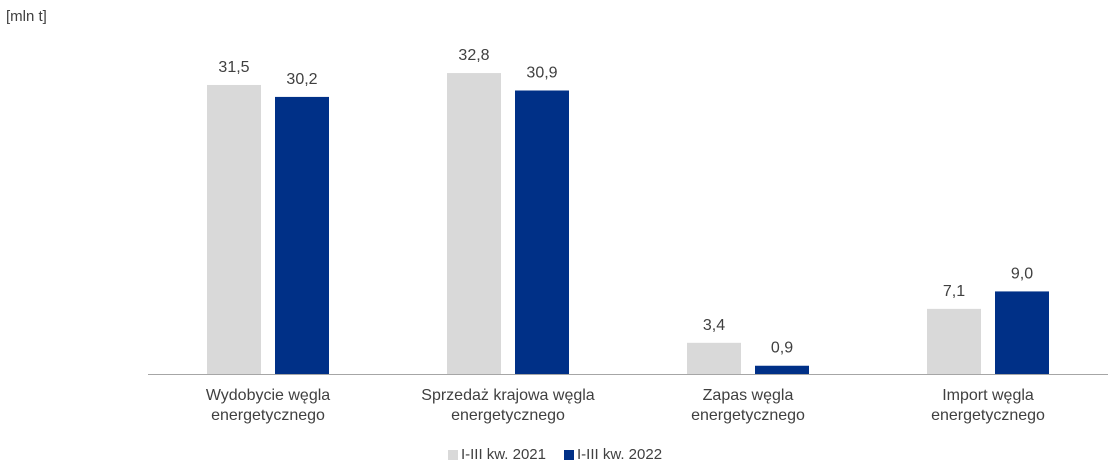  Describe the element at coordinates (988, 395) in the screenshot. I see `category-label: Import węgla` at that location.